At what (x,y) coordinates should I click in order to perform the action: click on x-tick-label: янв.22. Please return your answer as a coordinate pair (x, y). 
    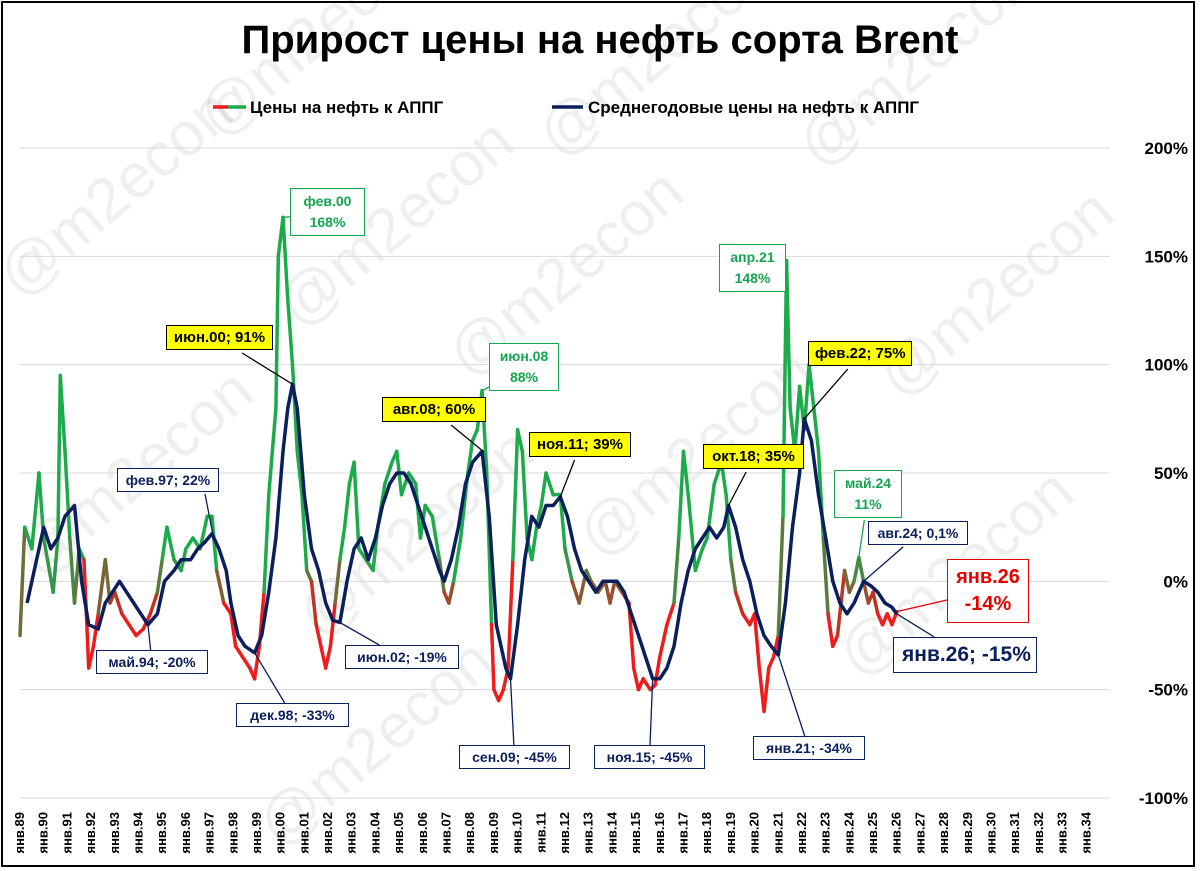
    Looking at the image, I should click on (801, 833).